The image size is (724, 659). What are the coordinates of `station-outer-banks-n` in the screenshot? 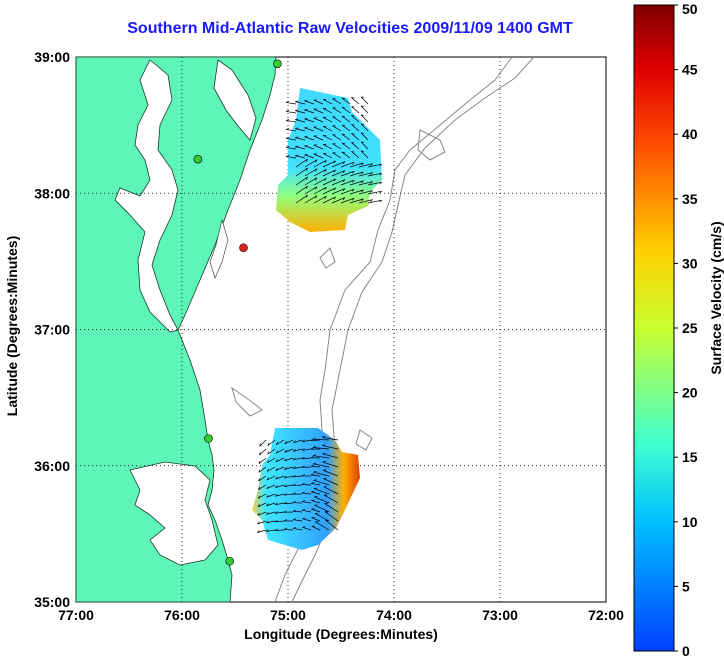 It's located at (208, 438).